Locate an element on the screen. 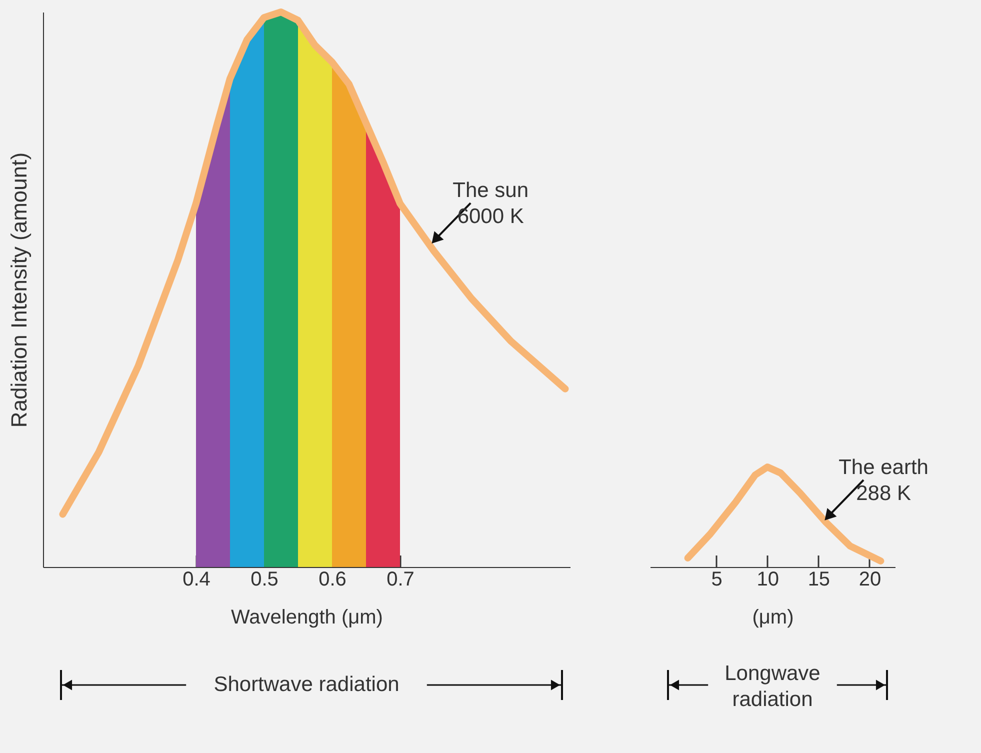  text: Longwave radiation is located at coordinates (772, 686).